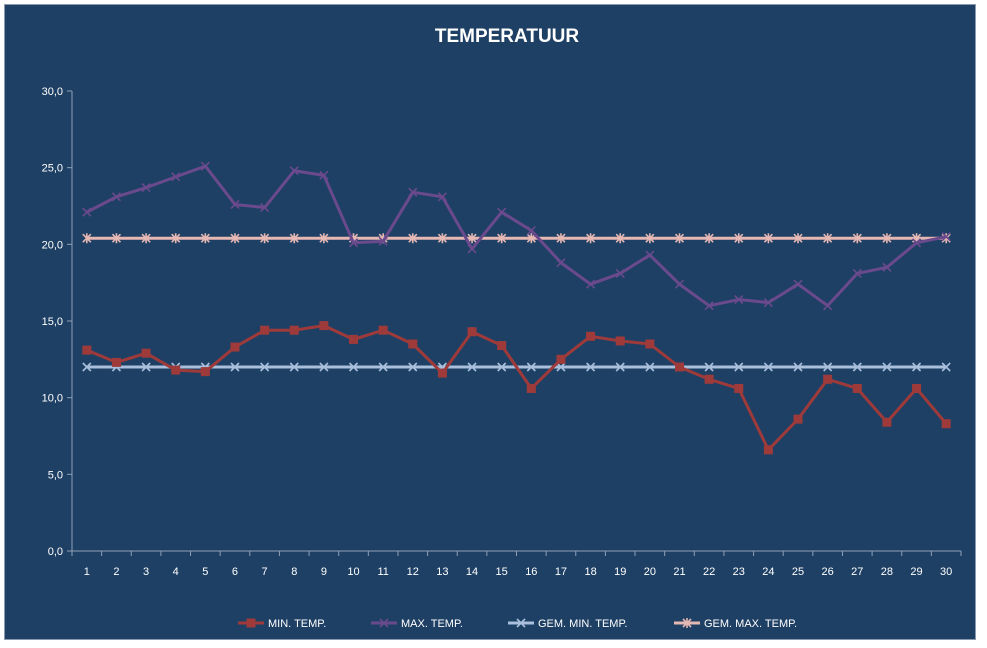  Describe the element at coordinates (87, 572) in the screenshot. I see `x-tick-label: 1` at that location.